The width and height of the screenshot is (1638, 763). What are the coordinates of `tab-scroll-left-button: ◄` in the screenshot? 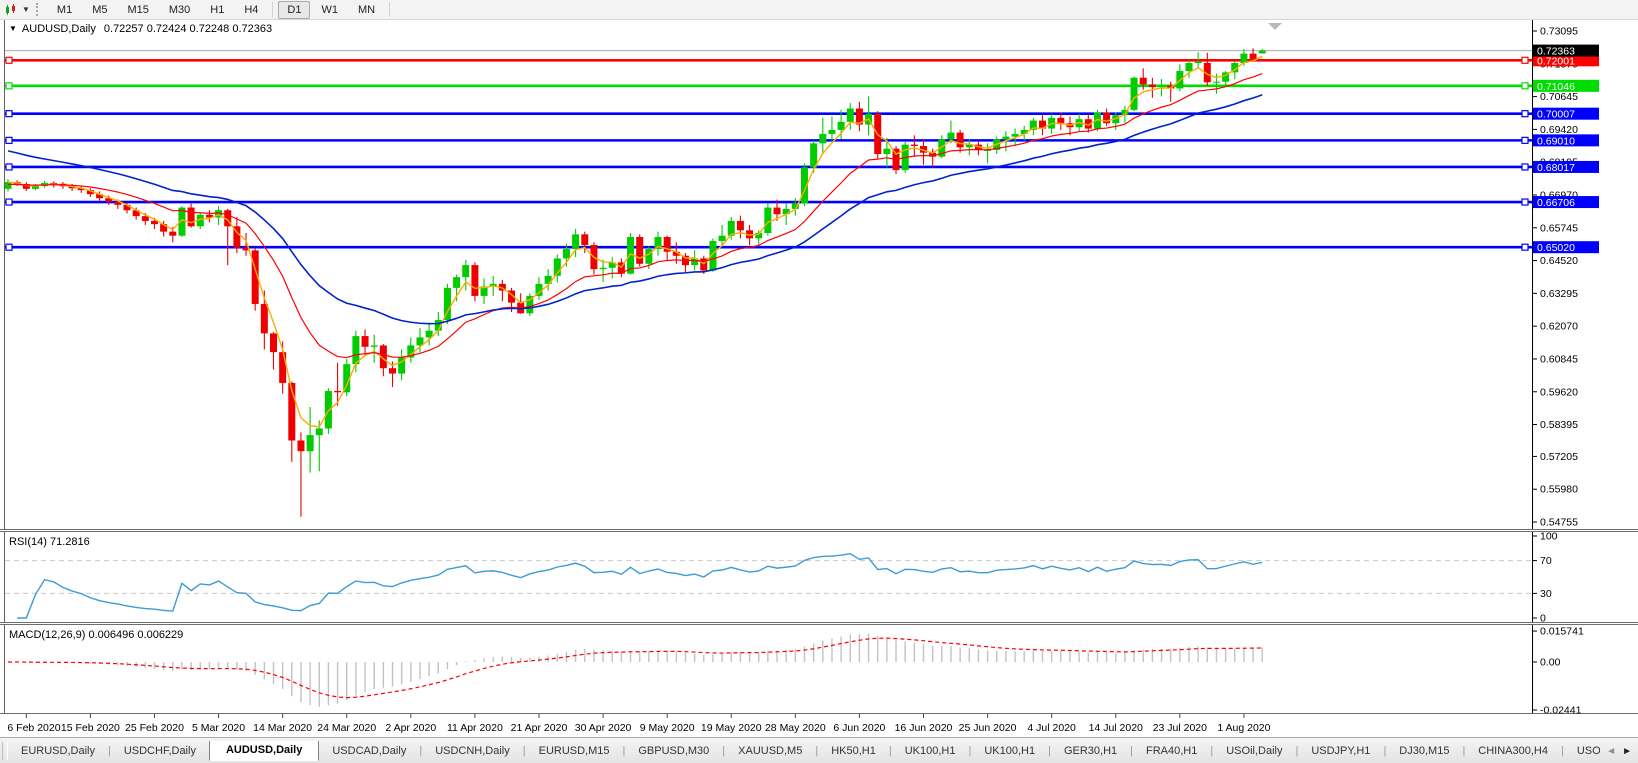 It's located at (1611, 751).